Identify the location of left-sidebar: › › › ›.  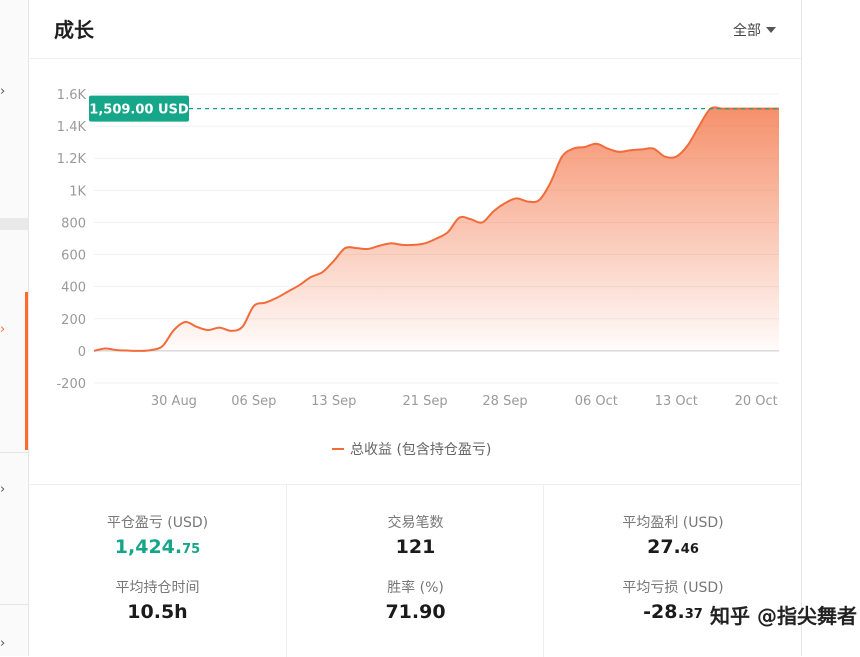
(14, 328).